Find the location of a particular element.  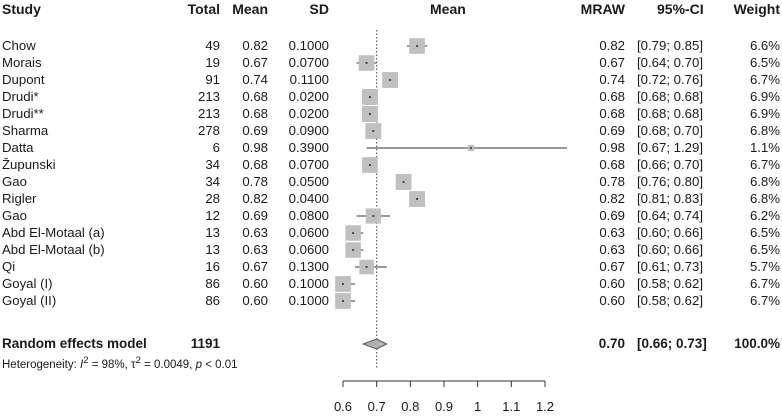

study-name: Drudi* is located at coordinates (20, 96).